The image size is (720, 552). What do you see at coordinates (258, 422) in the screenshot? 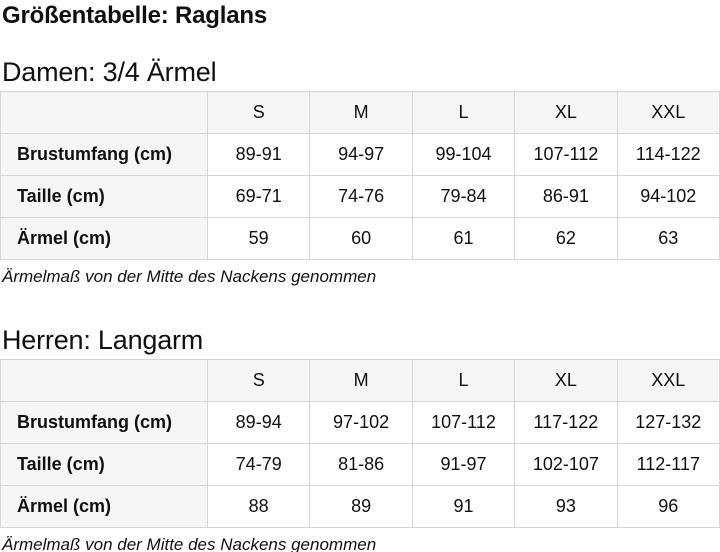
I see `measurement-cell: 89-94` at bounding box center [258, 422].